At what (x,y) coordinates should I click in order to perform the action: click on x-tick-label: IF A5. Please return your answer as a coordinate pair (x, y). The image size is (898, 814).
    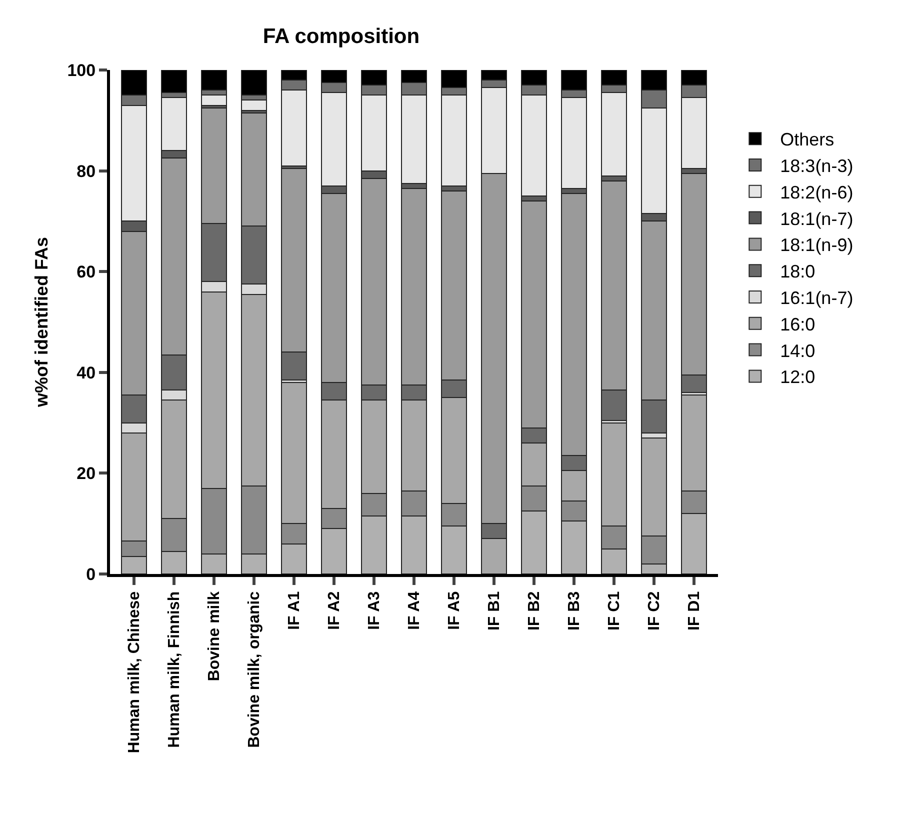
    Looking at the image, I should click on (455, 610).